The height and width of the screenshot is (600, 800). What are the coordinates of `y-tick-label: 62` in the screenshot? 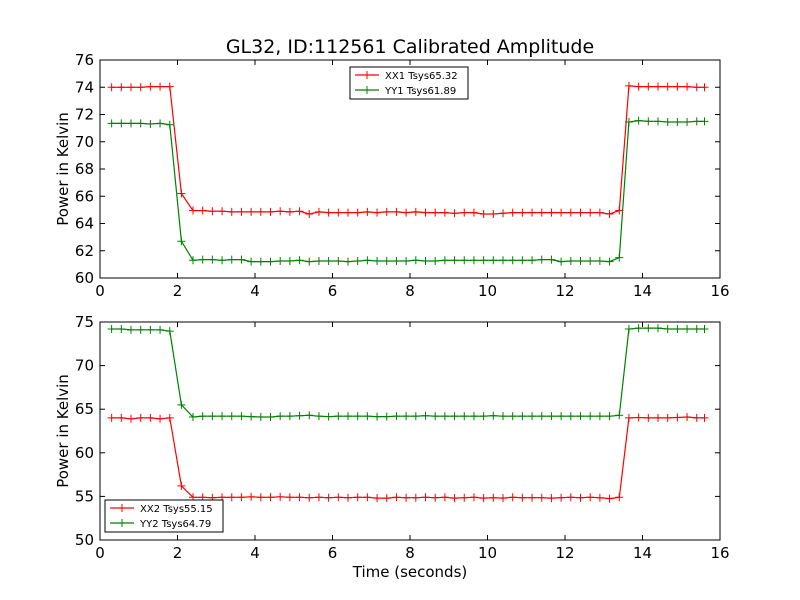 It's located at (84, 251).